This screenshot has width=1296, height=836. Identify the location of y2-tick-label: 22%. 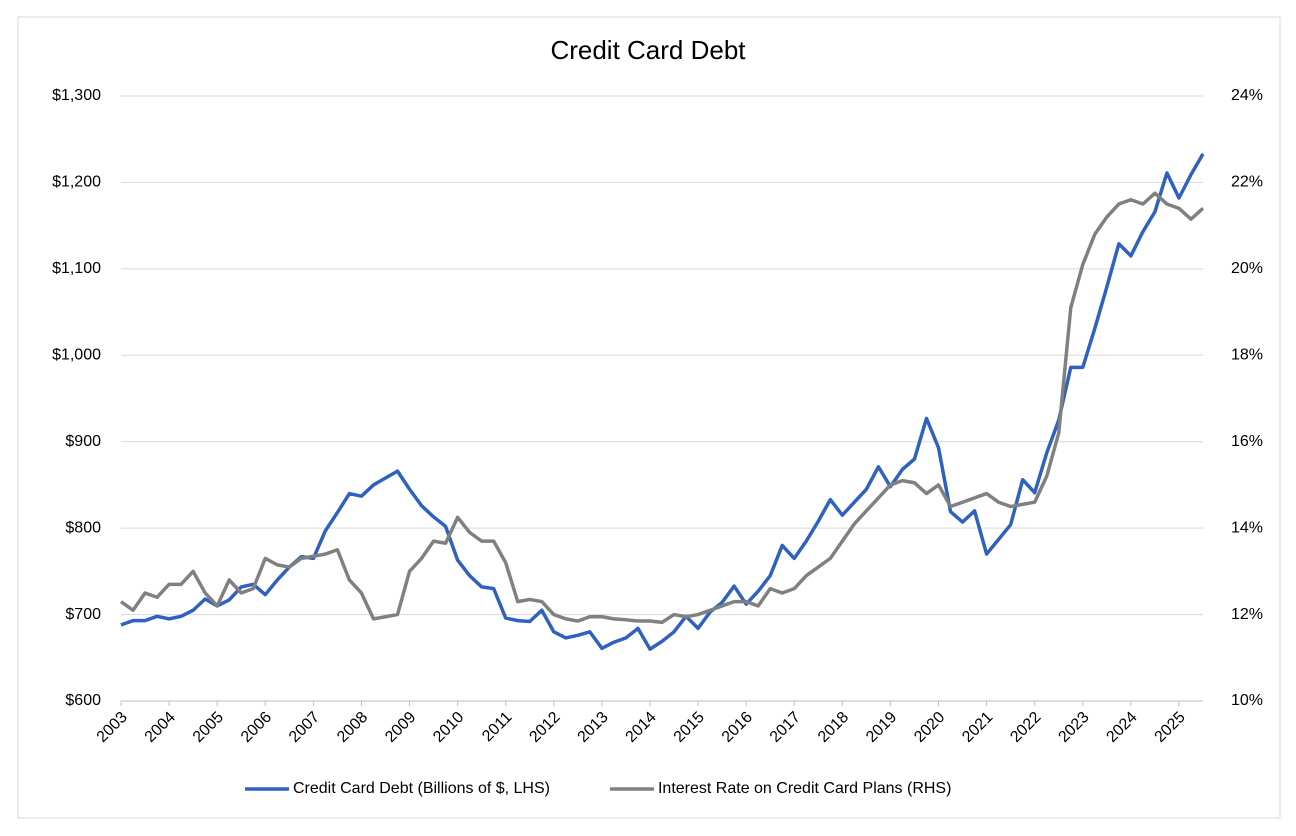
(1247, 182).